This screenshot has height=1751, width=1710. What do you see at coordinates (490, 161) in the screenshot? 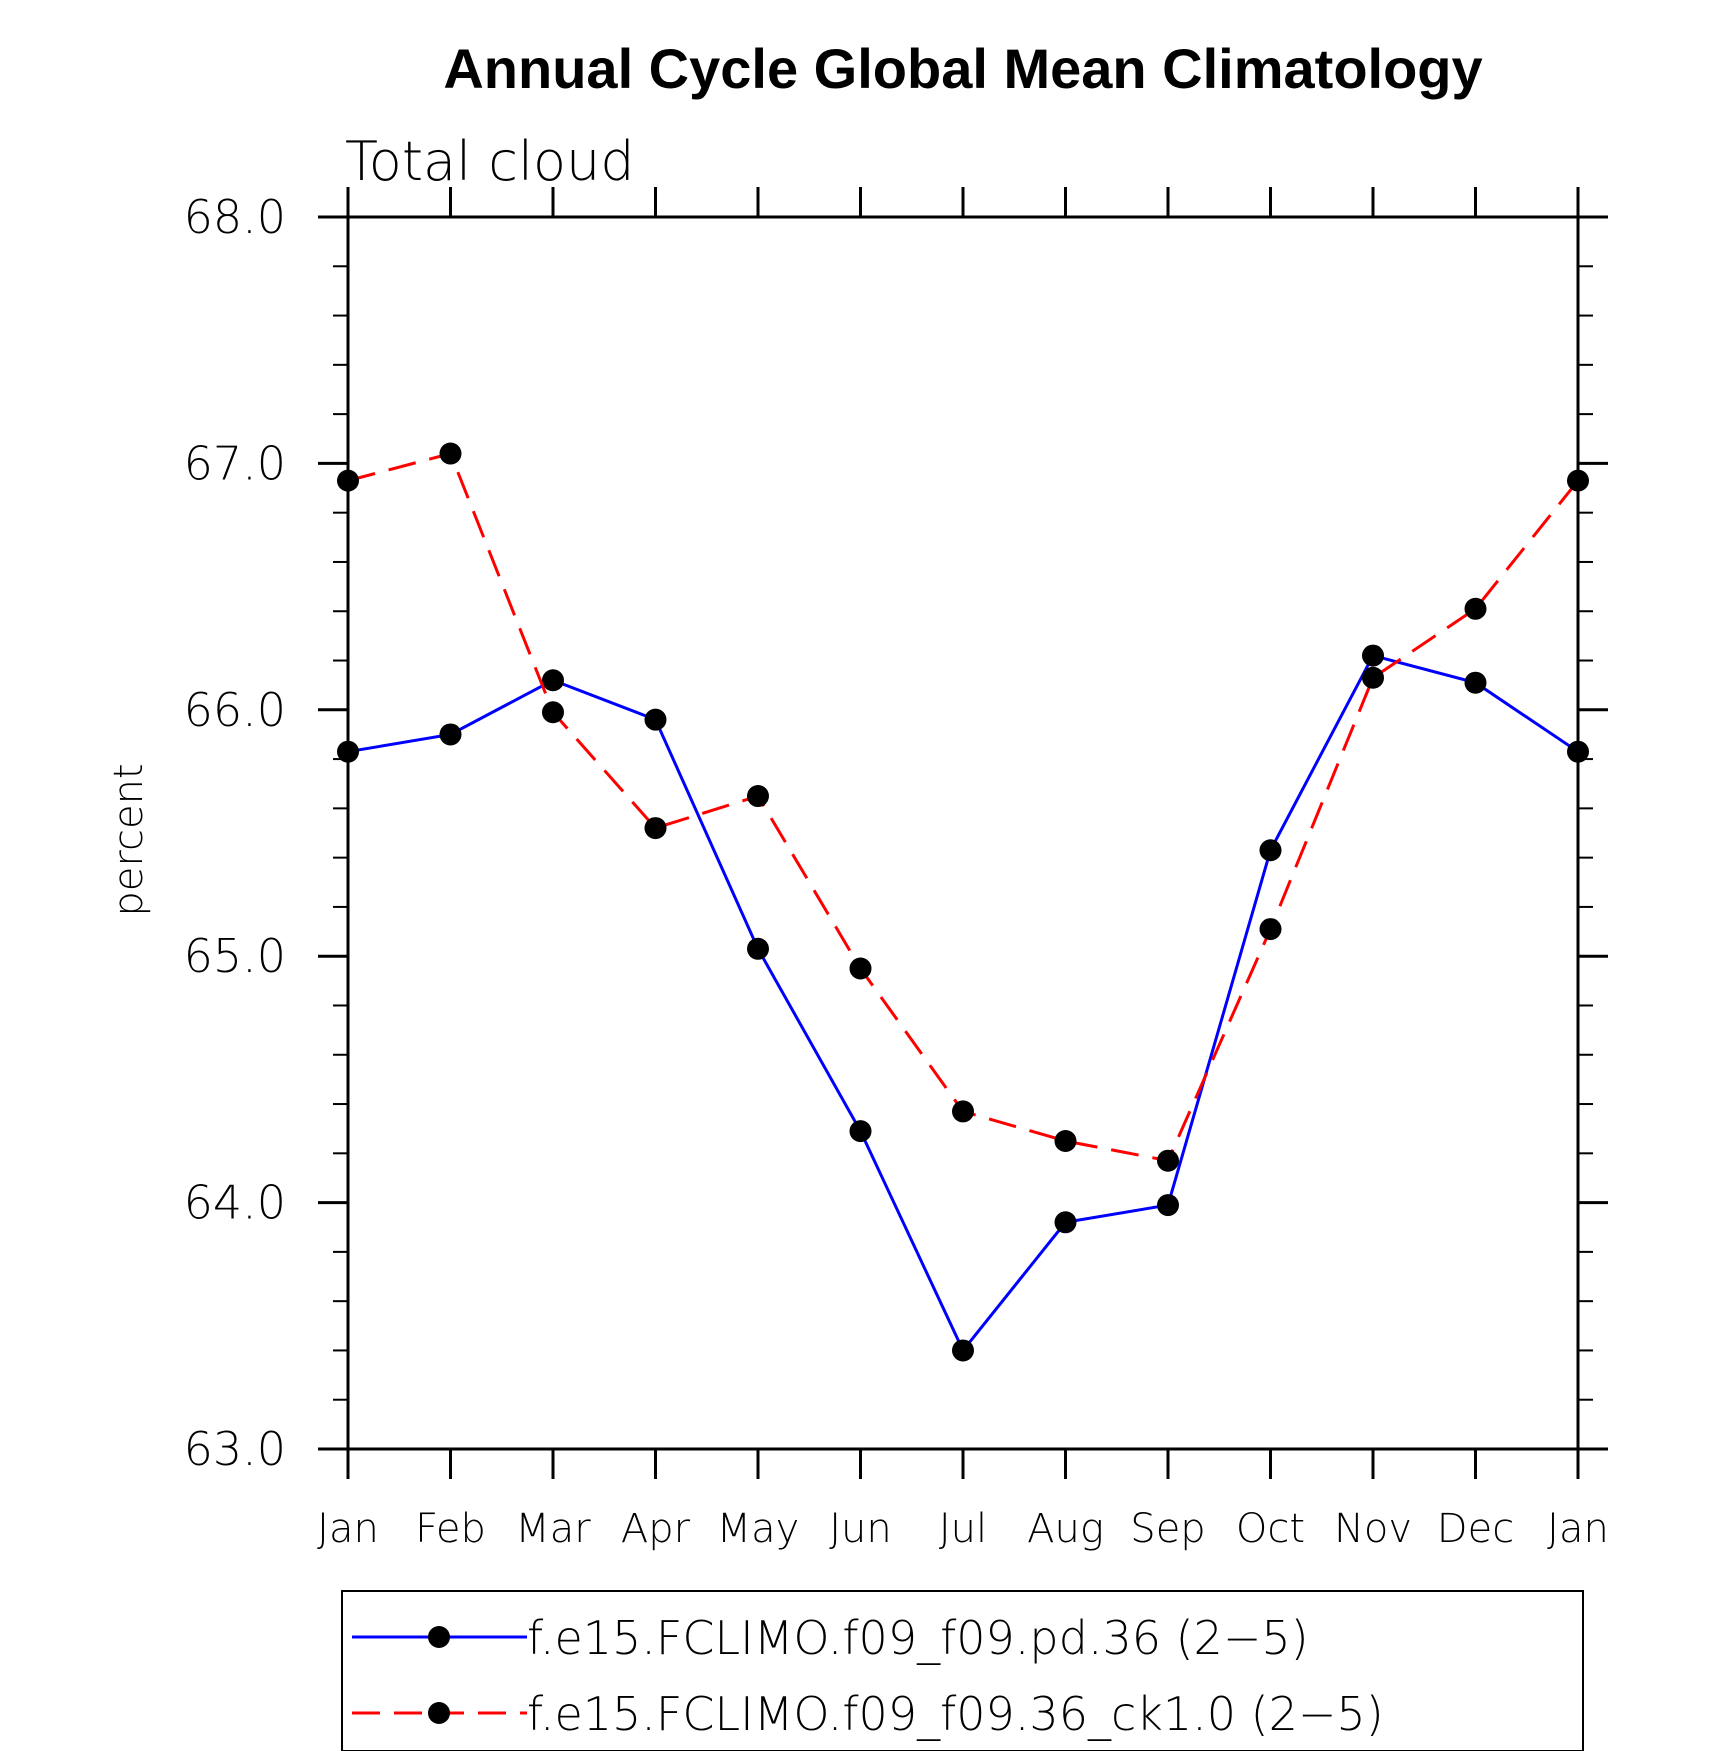
I see `chart-subtitle: Total cloud` at bounding box center [490, 161].